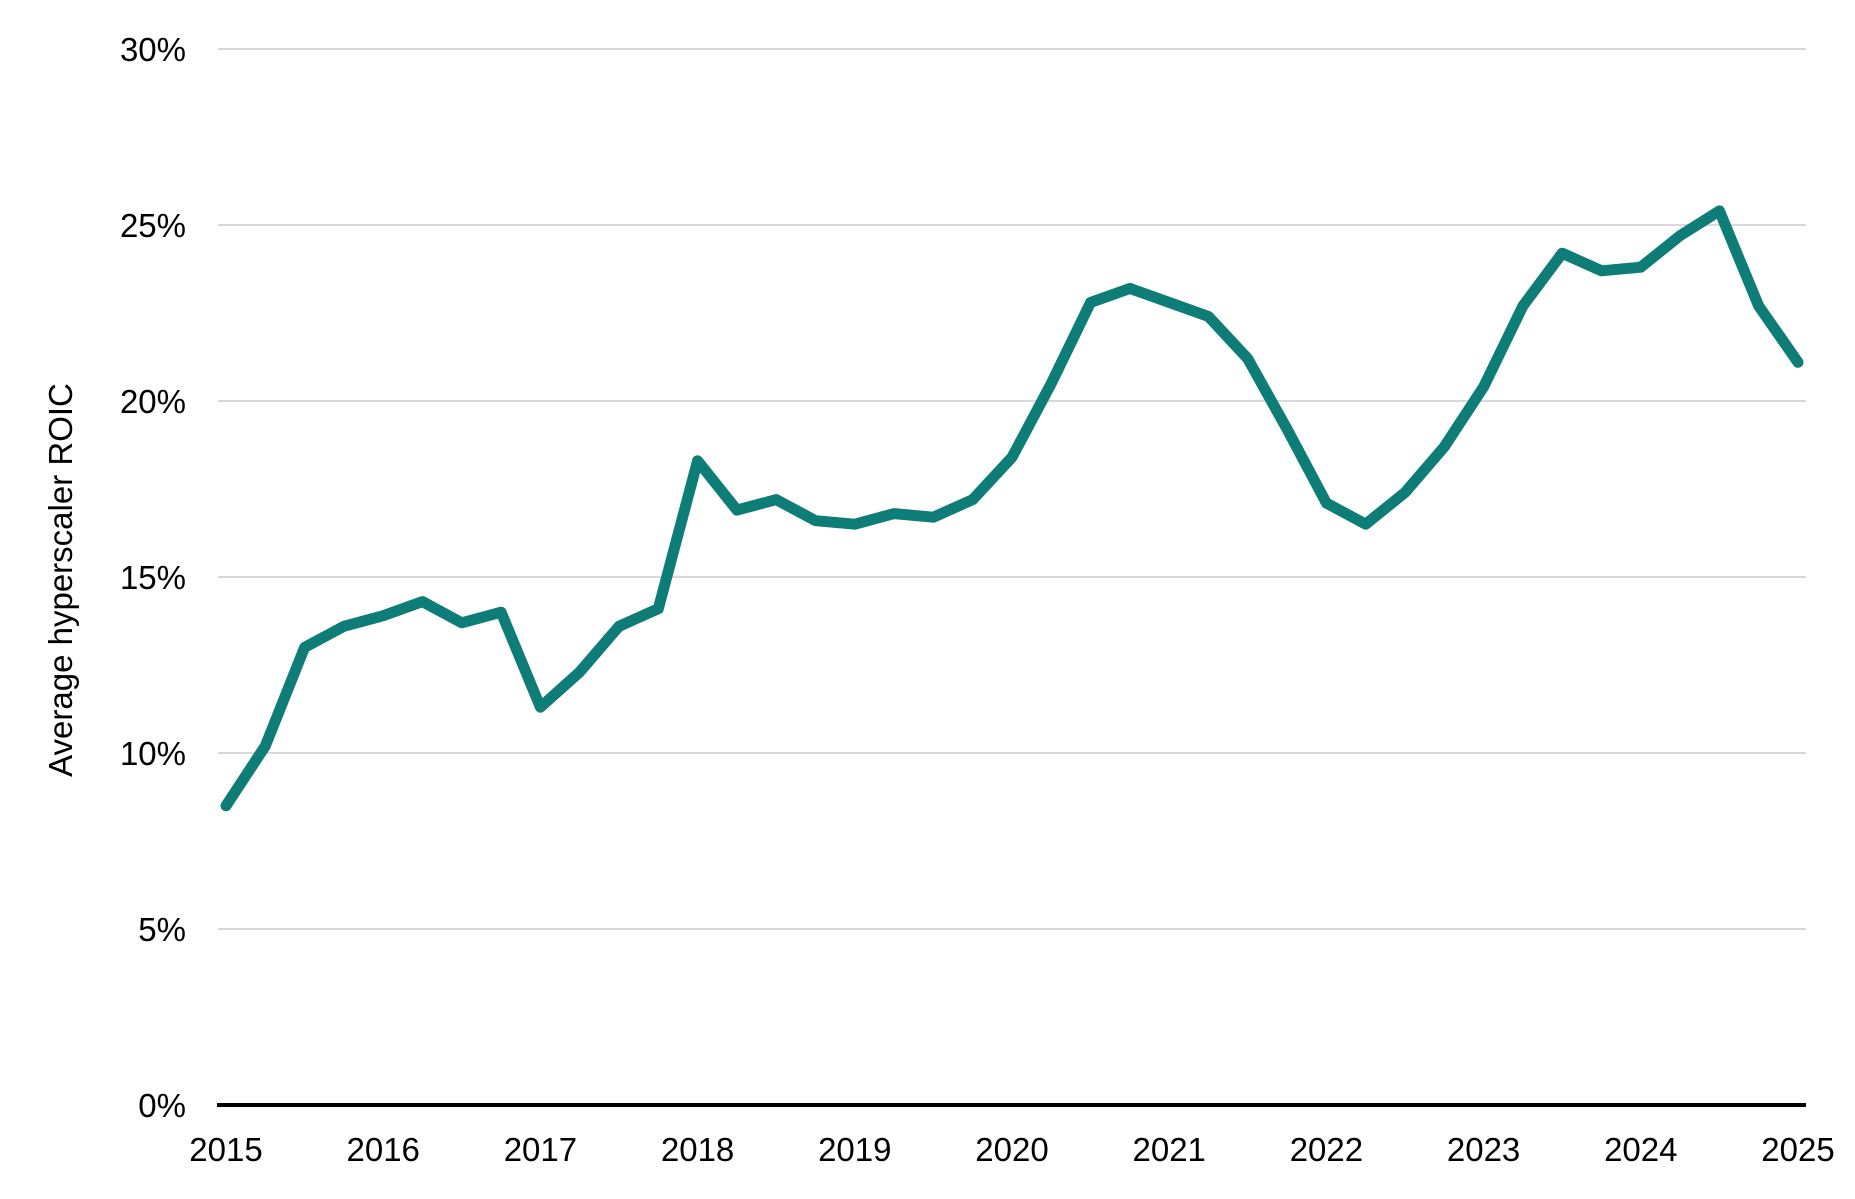 The height and width of the screenshot is (1199, 1855). What do you see at coordinates (153, 401) in the screenshot?
I see `y-tick-label: 20%` at bounding box center [153, 401].